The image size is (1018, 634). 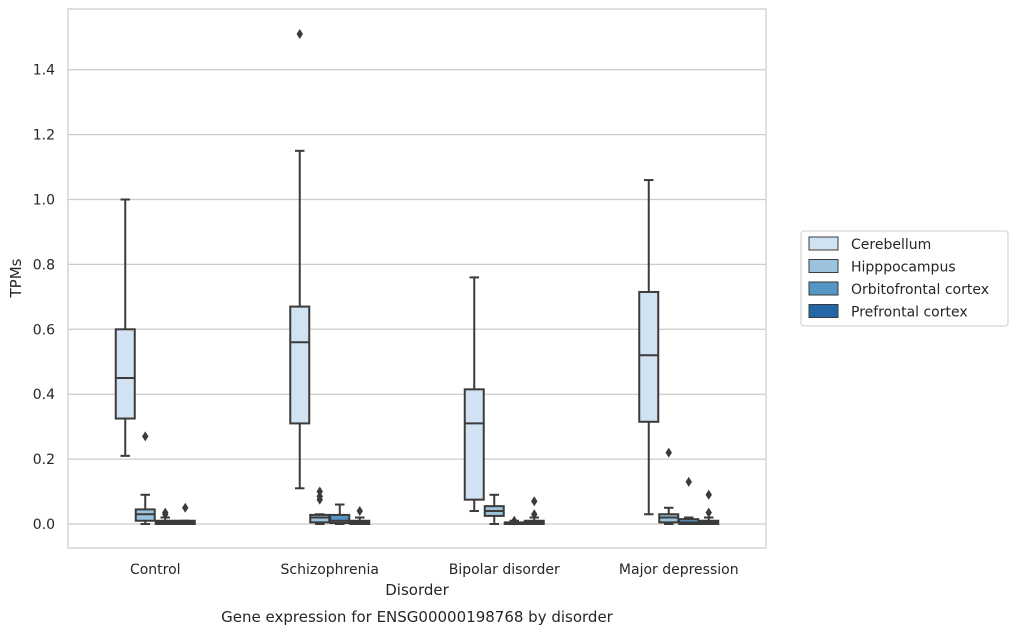 I want to click on x-tick-label: Control, so click(x=155, y=570).